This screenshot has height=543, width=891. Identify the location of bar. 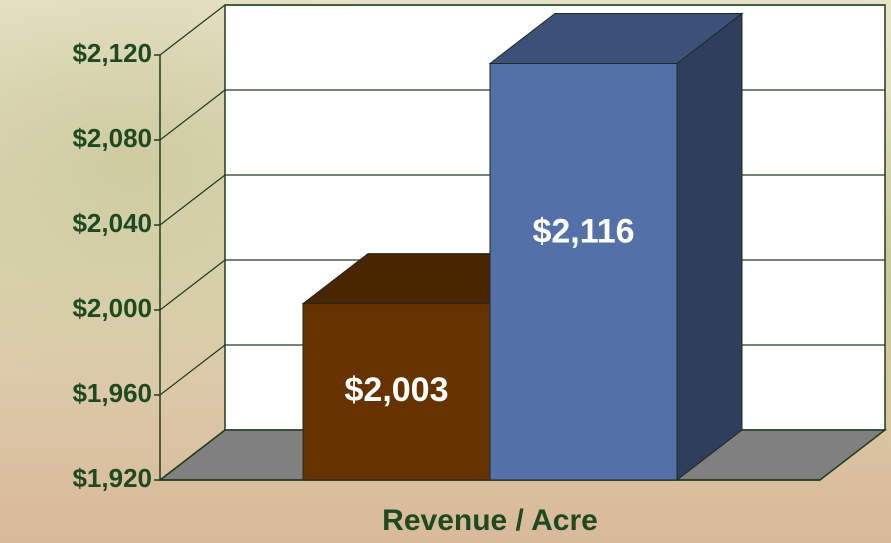
(396, 392).